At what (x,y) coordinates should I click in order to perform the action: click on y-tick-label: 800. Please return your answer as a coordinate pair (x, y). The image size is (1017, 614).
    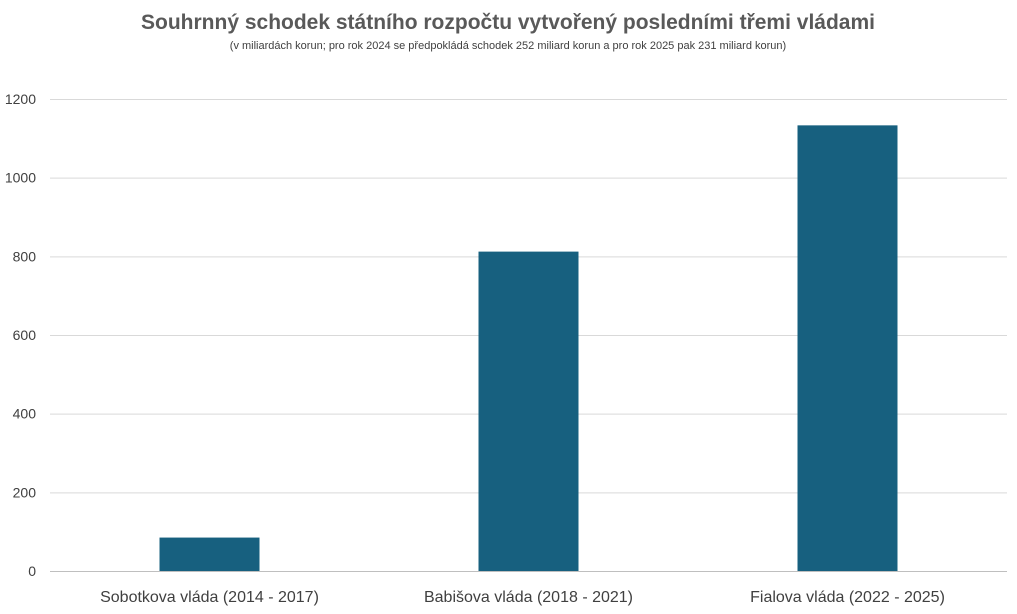
    Looking at the image, I should click on (25, 256).